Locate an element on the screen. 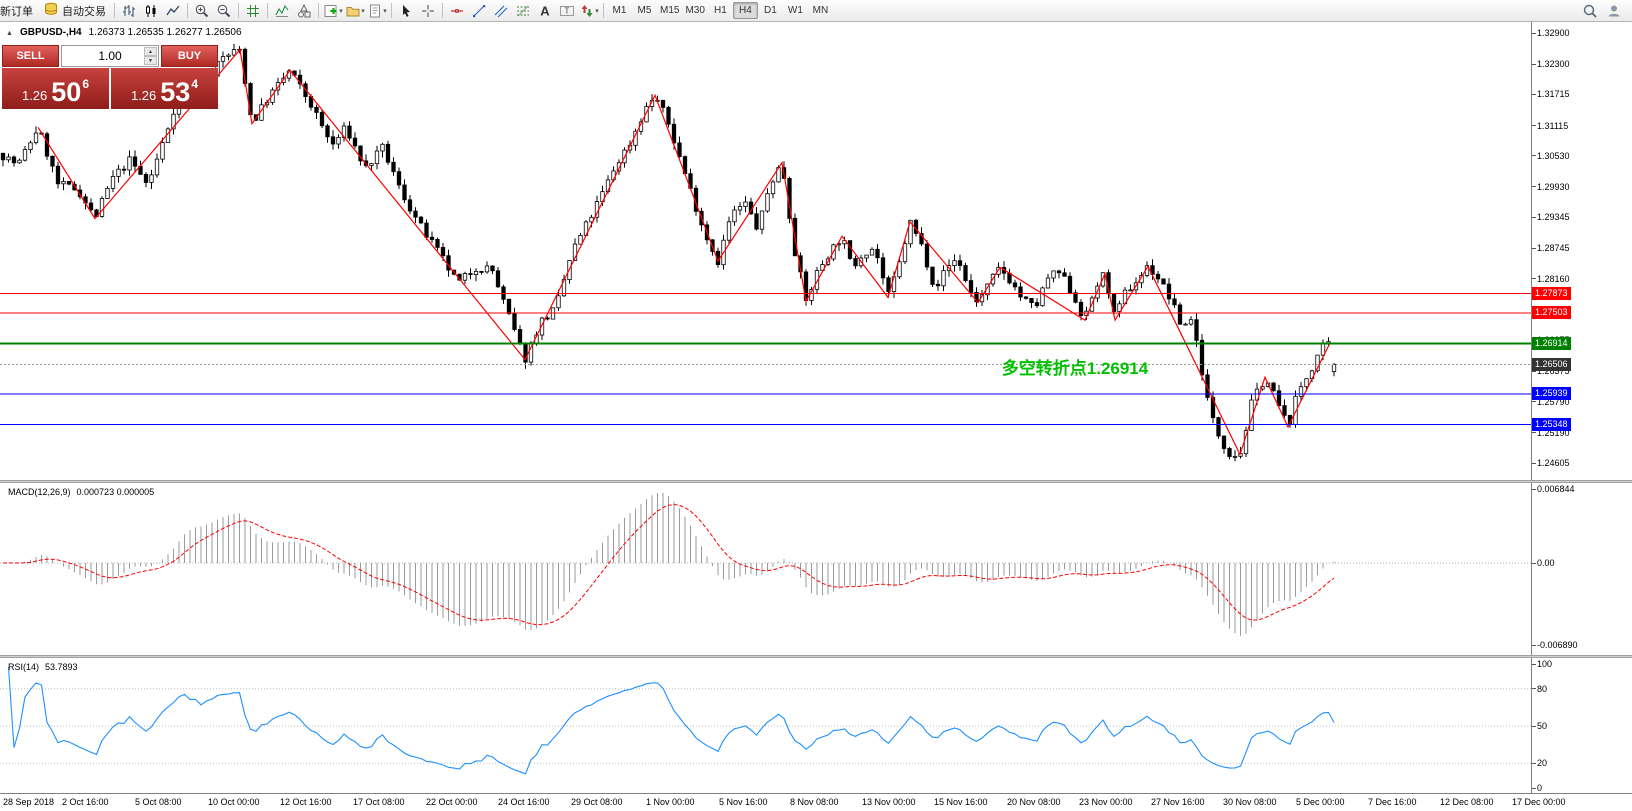 The width and height of the screenshot is (1632, 811). candlesticks-button is located at coordinates (151, 10).